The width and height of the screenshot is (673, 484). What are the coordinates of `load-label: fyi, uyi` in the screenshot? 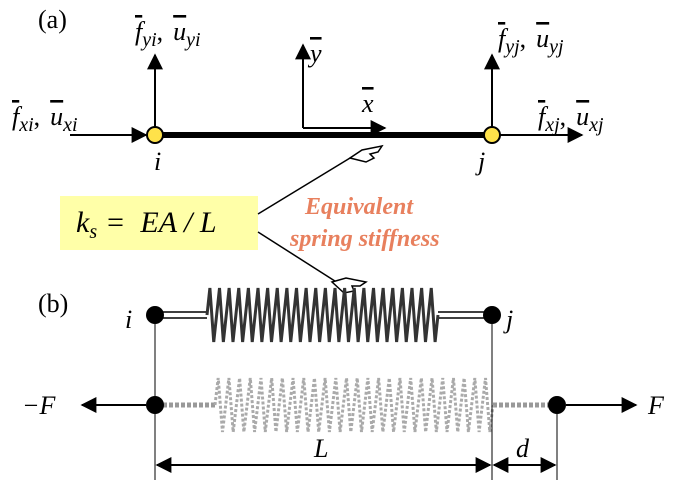 It's located at (168, 34).